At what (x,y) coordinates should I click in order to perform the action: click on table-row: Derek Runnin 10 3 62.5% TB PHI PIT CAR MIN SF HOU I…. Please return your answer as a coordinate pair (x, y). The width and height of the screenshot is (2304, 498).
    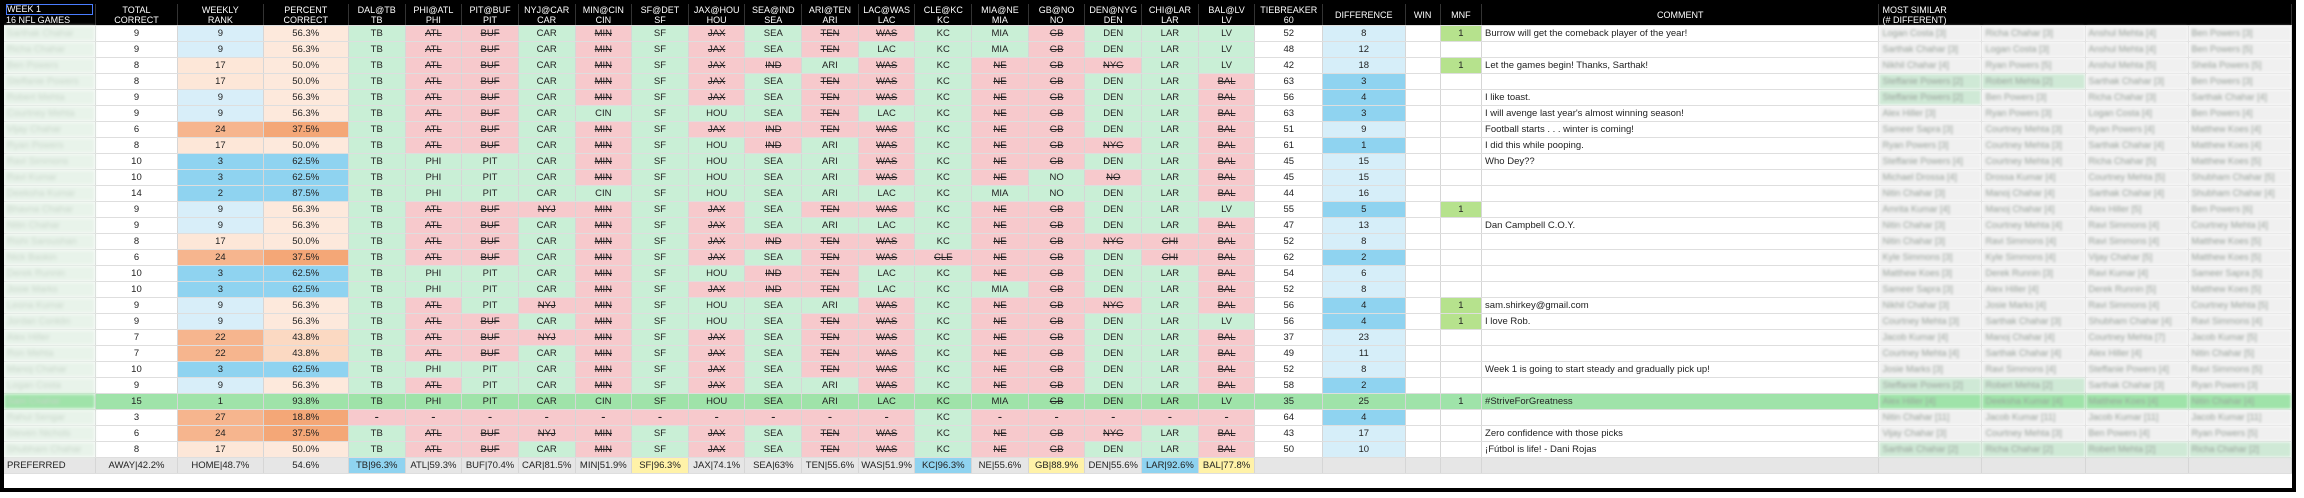
    Looking at the image, I should click on (1148, 273).